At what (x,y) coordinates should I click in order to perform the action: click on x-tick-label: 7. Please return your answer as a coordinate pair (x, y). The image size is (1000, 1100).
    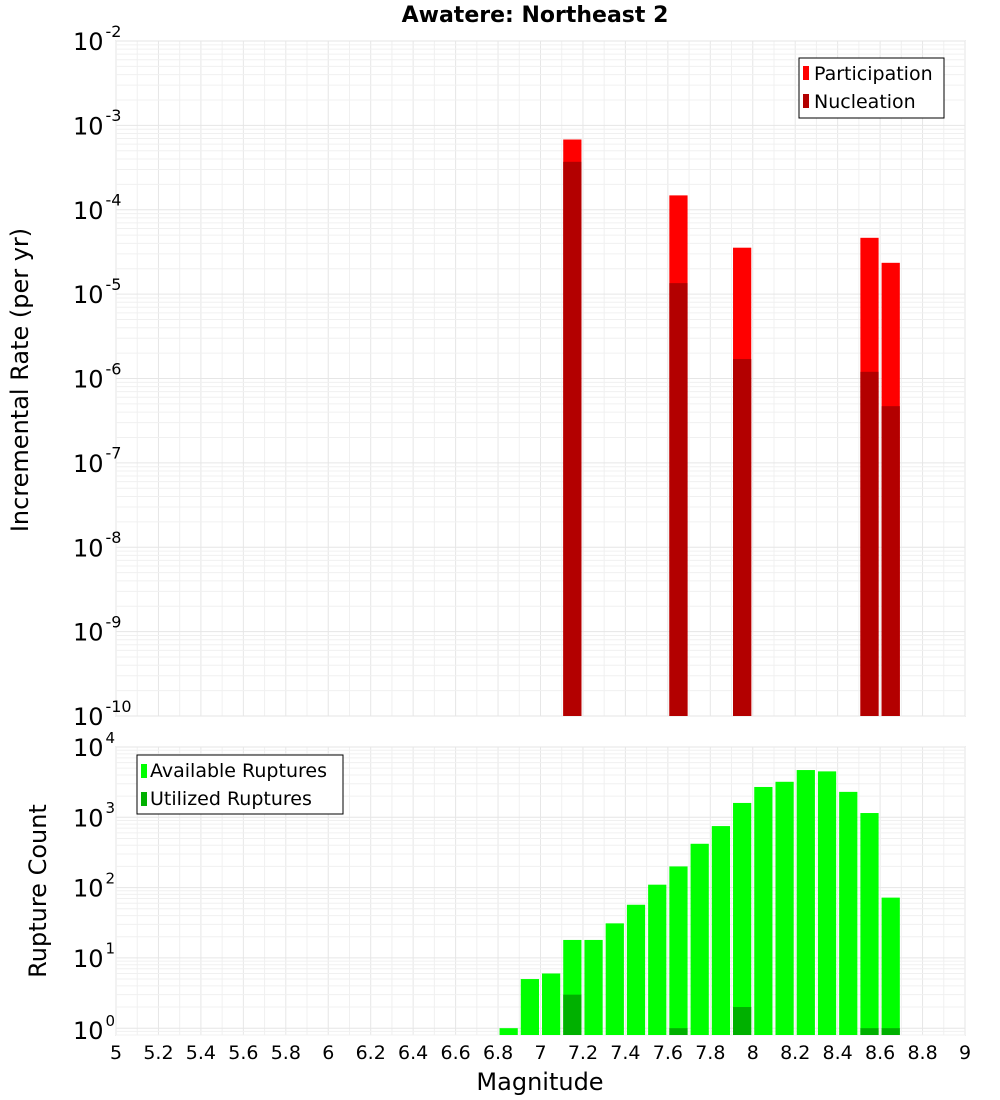
    Looking at the image, I should click on (540, 1053).